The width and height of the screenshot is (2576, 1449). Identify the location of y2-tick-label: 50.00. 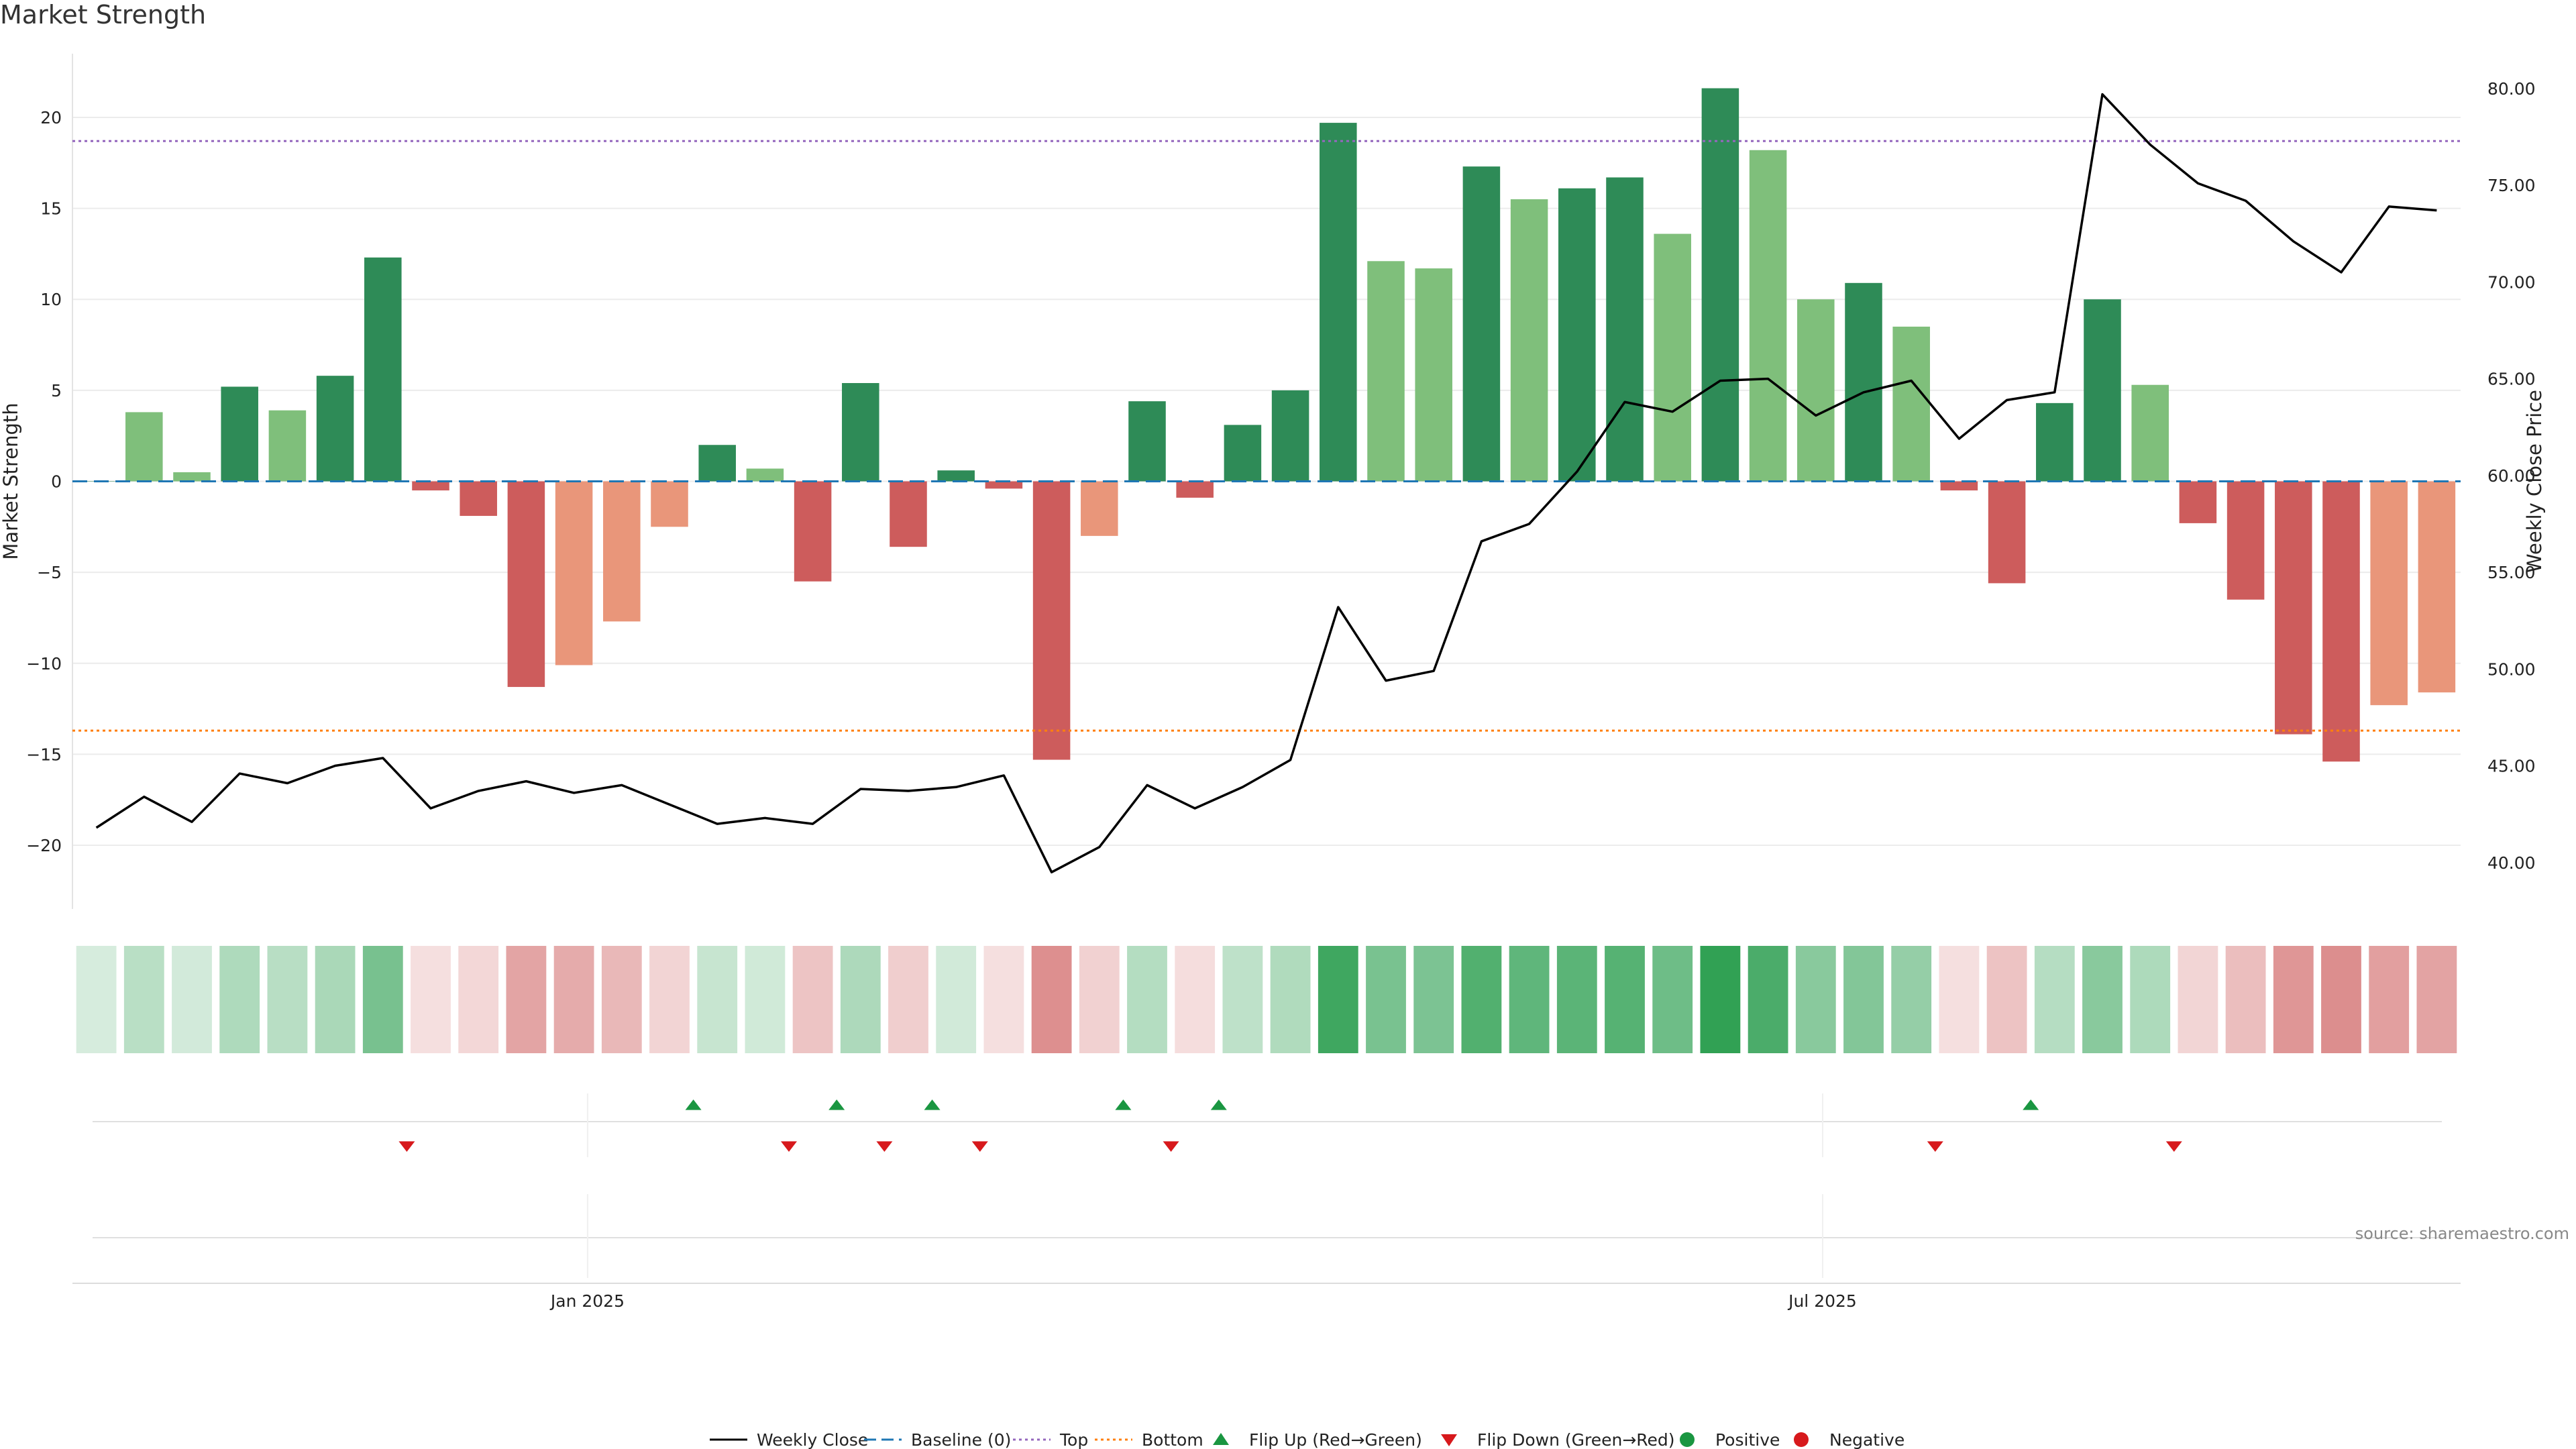
(2511, 669).